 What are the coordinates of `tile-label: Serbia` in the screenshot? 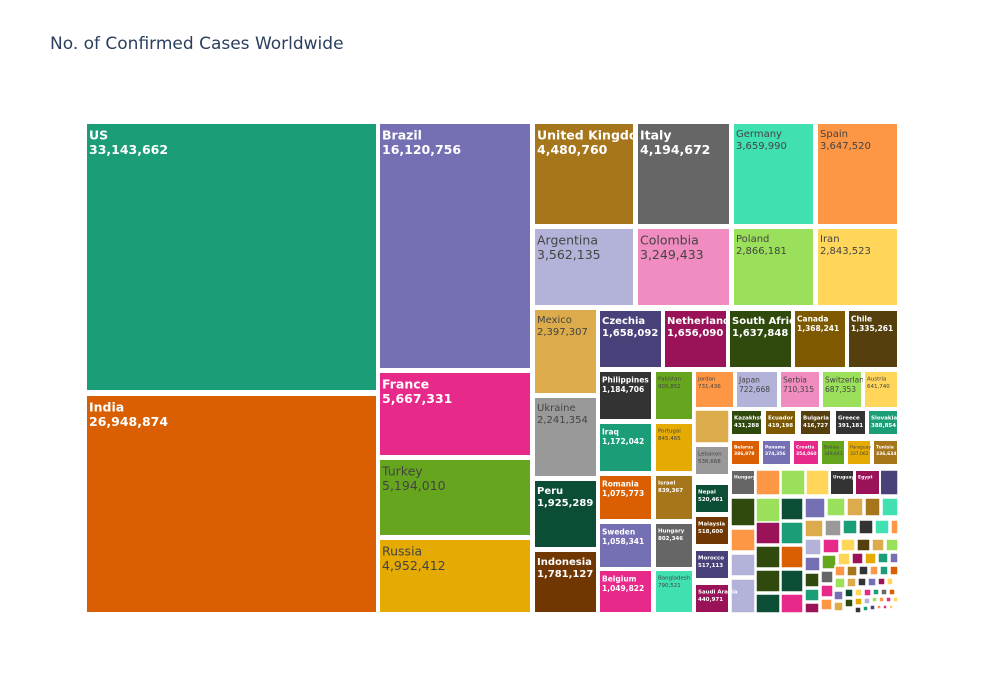 It's located at (795, 380).